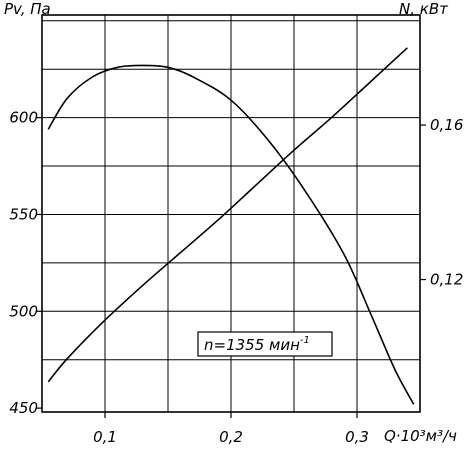 The width and height of the screenshot is (473, 450). What do you see at coordinates (27, 9) in the screenshot?
I see `y-left-axis-label: Pv, Па` at bounding box center [27, 9].